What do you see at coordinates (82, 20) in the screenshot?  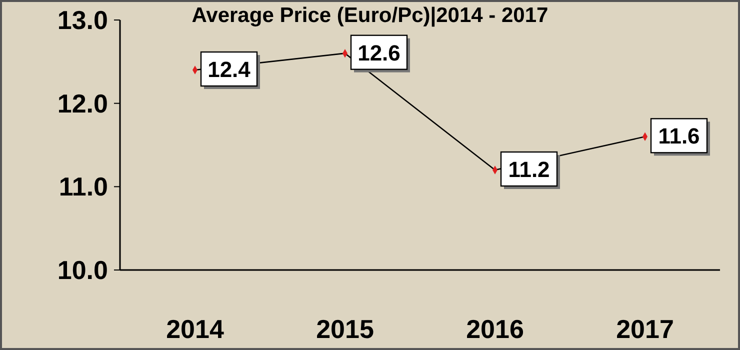 I see `y-tick-label: 13.0` at bounding box center [82, 20].